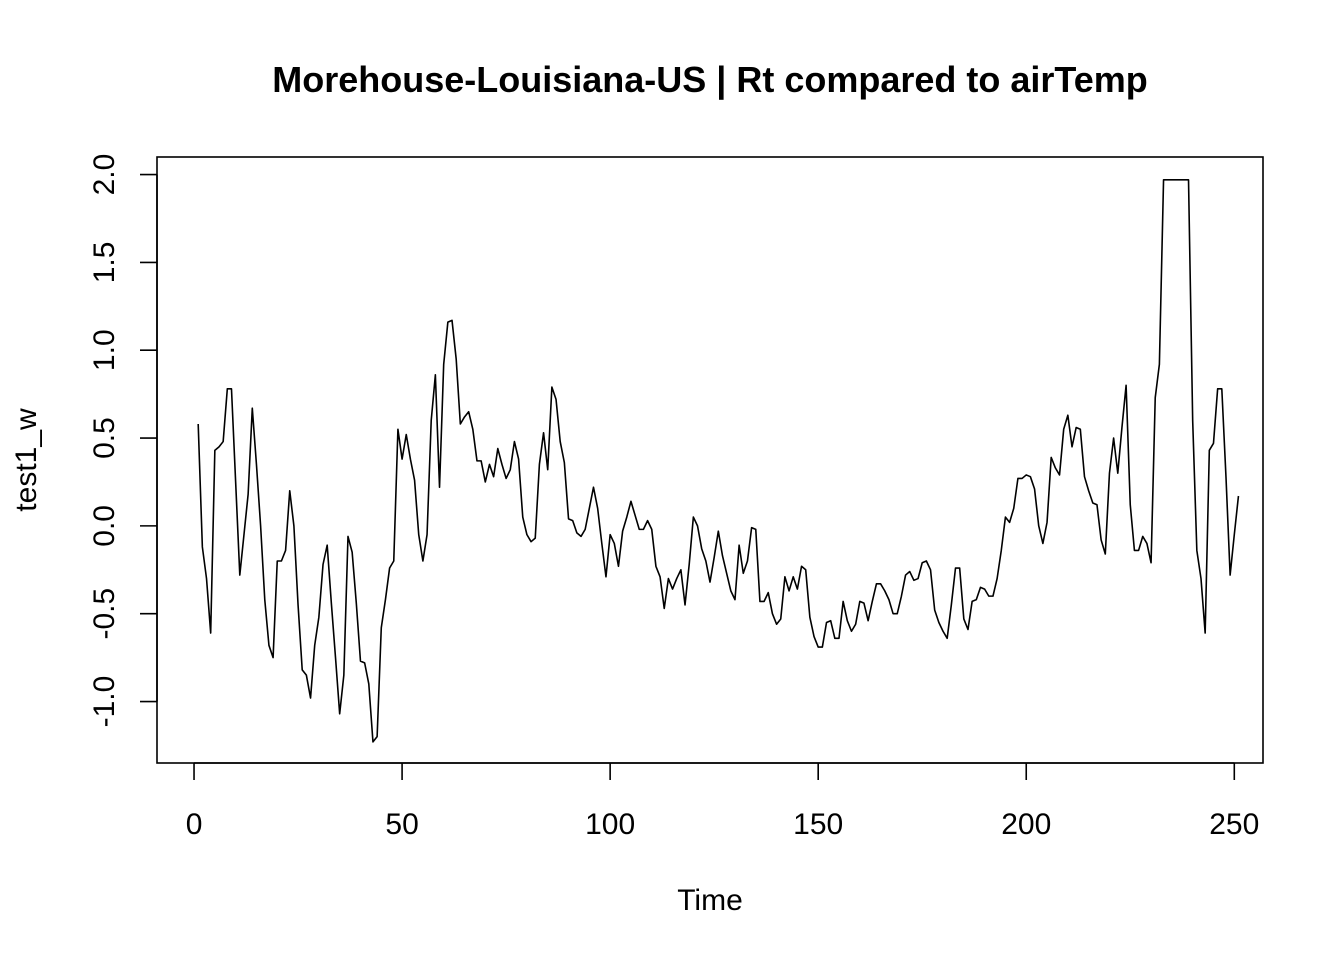 The height and width of the screenshot is (960, 1344). What do you see at coordinates (1234, 824) in the screenshot?
I see `x-tick-label: 250` at bounding box center [1234, 824].